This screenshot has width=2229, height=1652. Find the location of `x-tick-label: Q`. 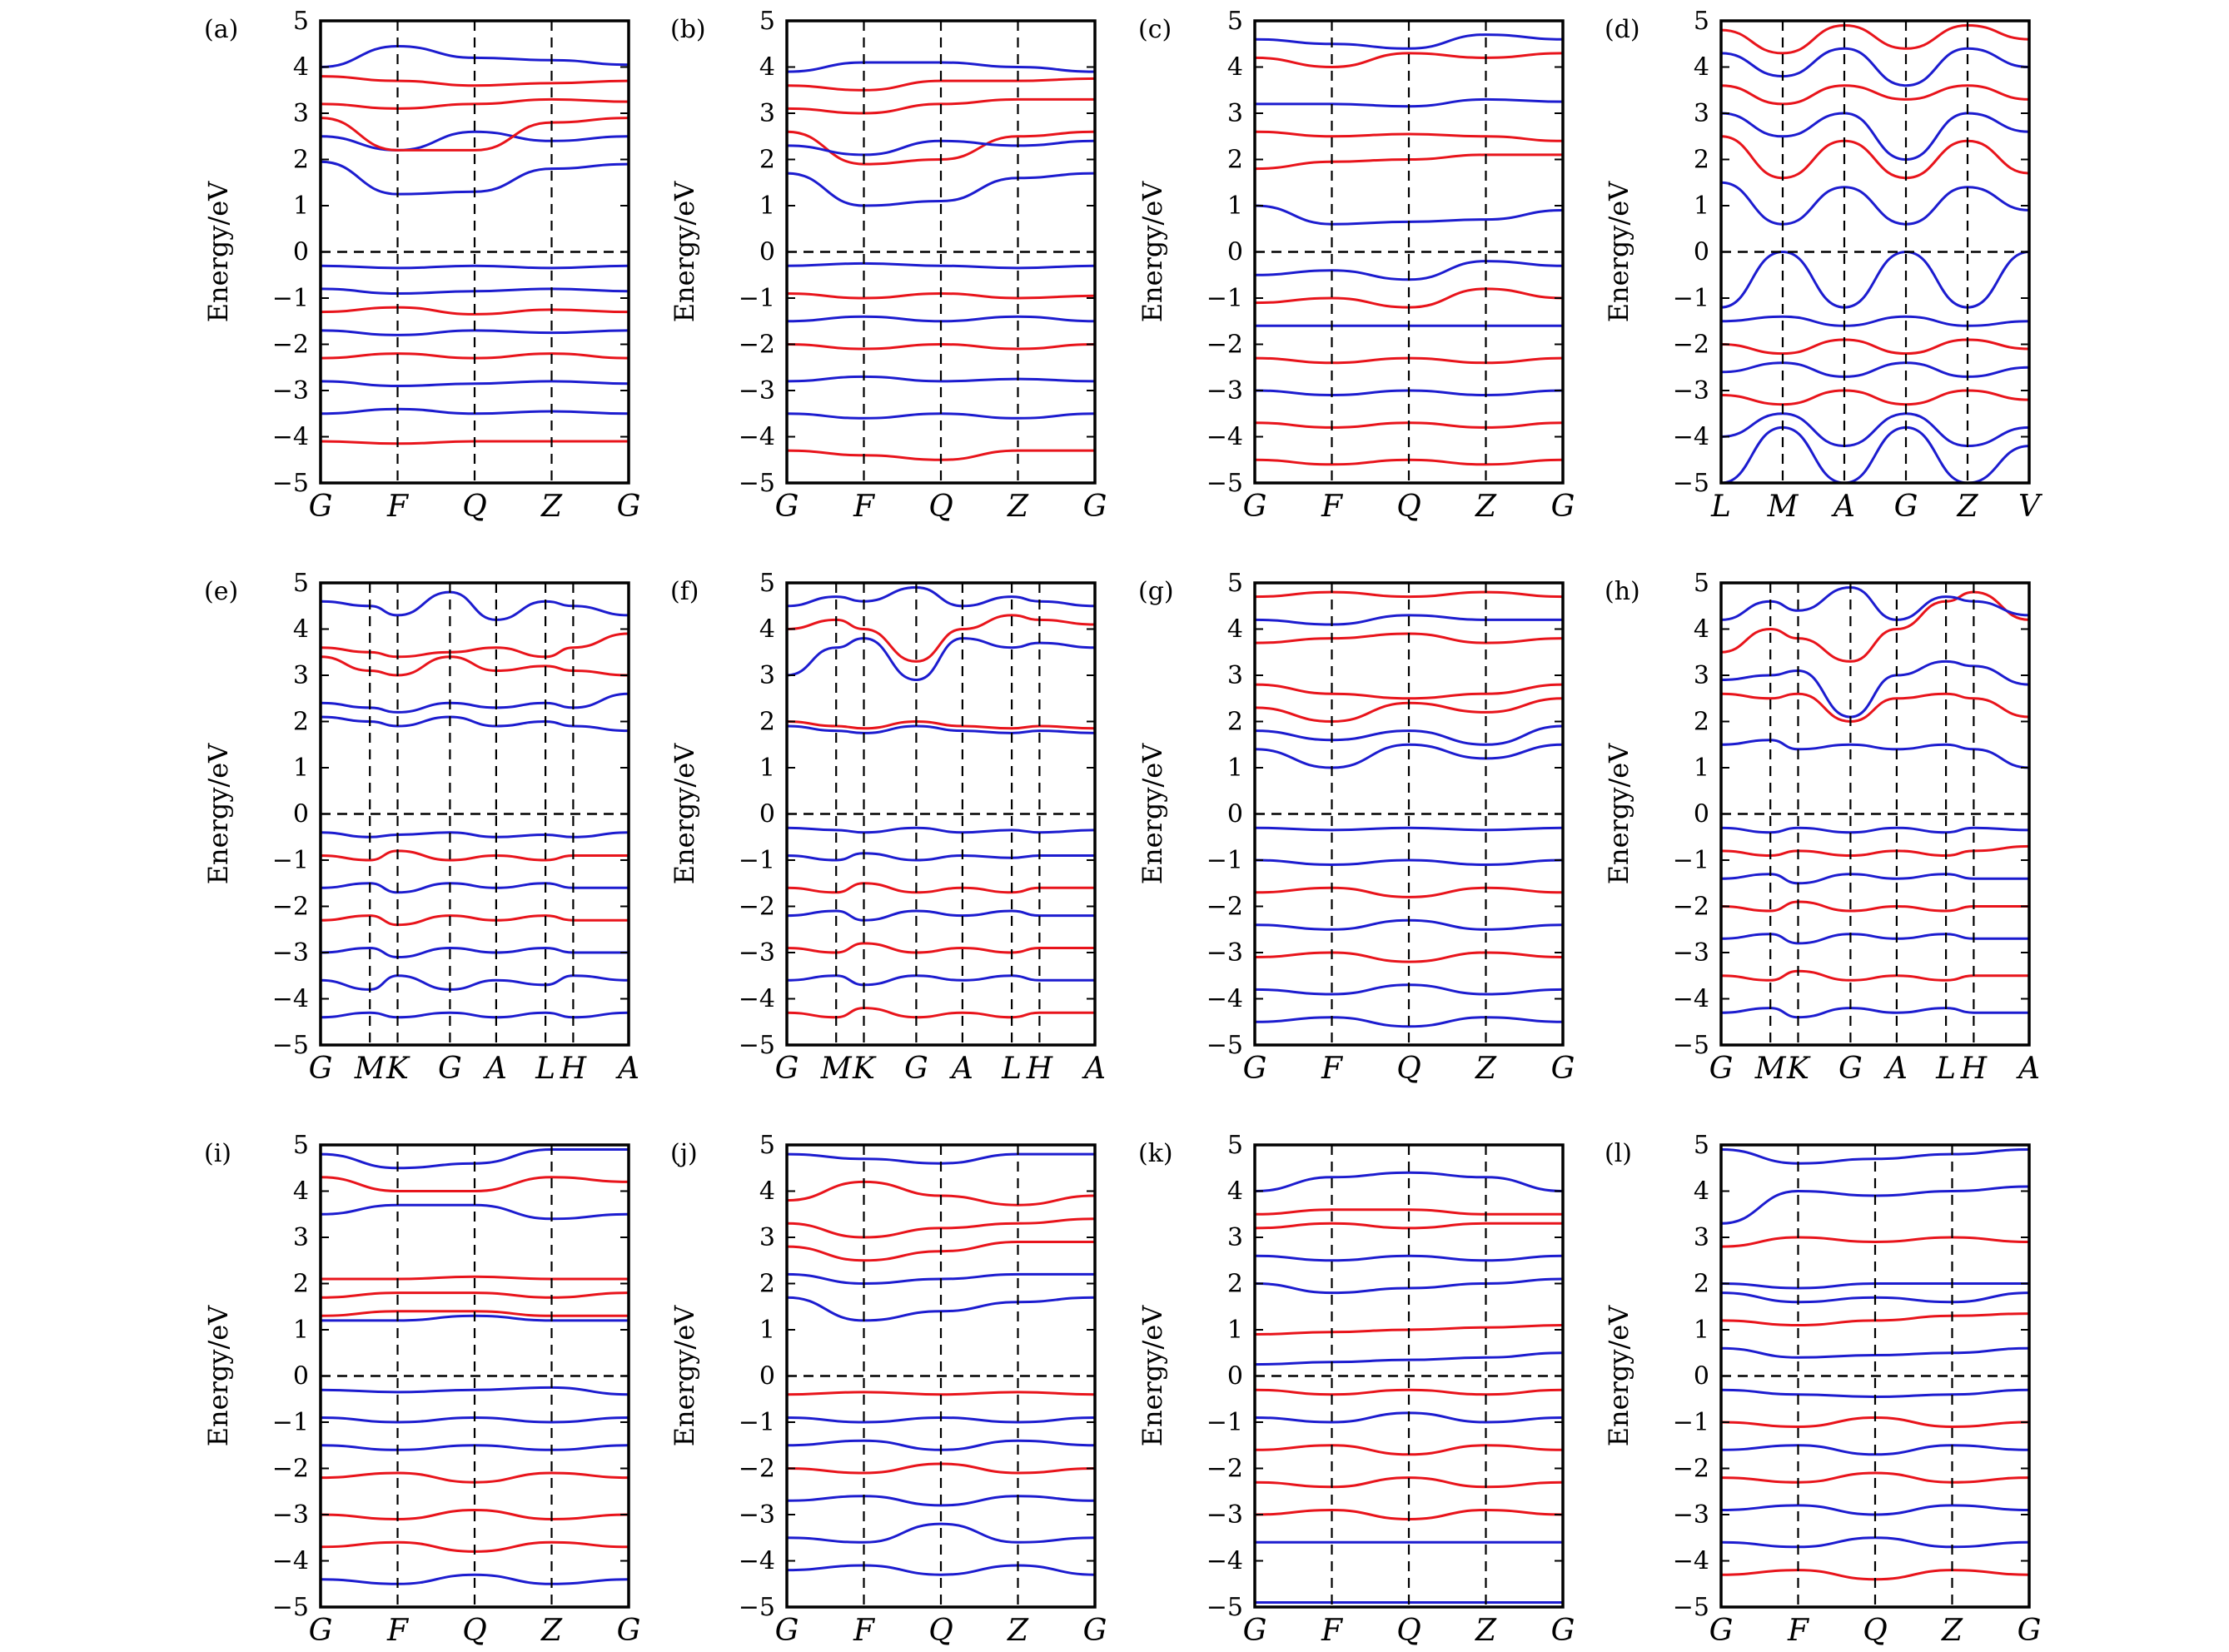

x-tick-label: Q is located at coordinates (1408, 507).